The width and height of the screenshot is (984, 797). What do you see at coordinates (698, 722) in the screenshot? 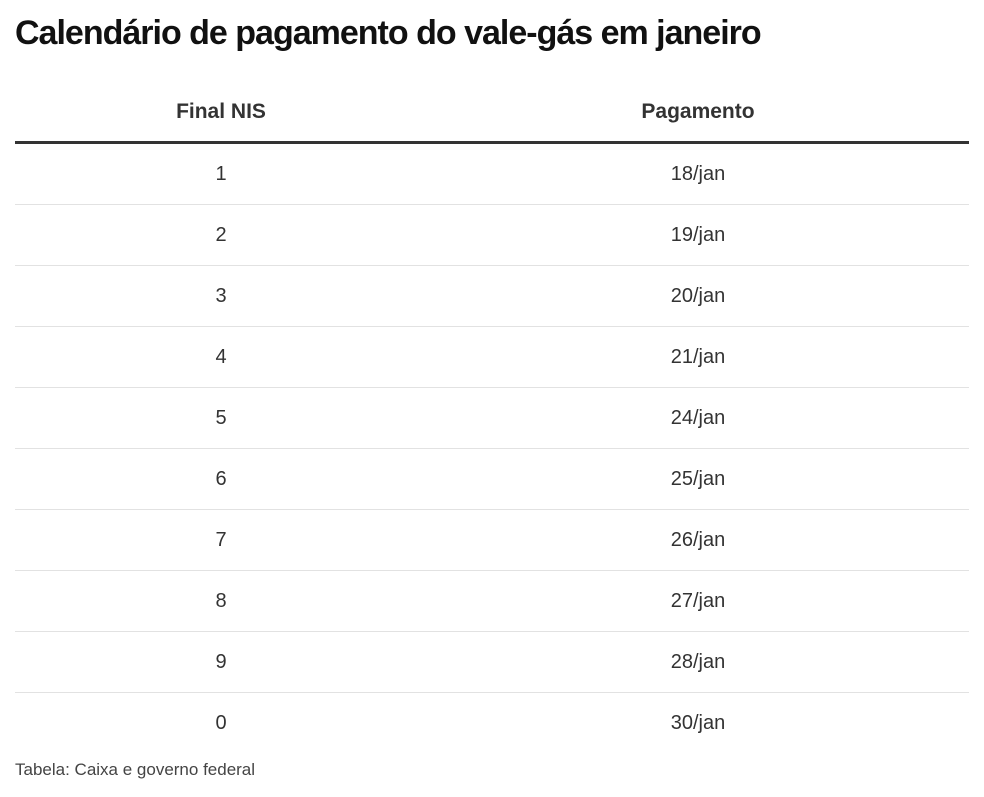
I see `table-cell: 30/jan` at bounding box center [698, 722].